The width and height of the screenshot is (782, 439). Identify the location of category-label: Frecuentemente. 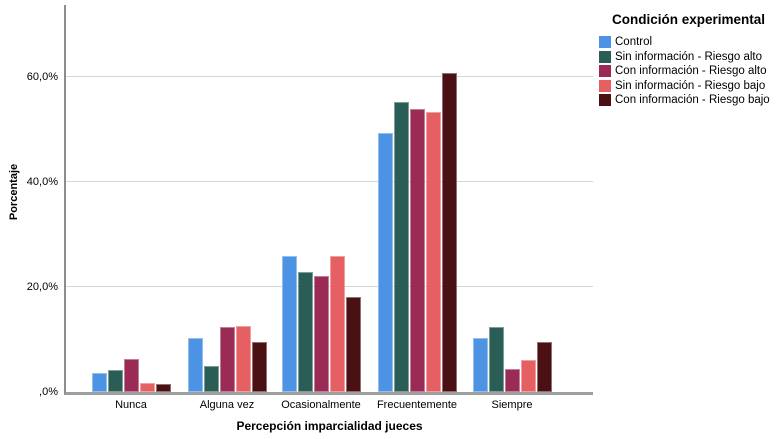
(417, 405).